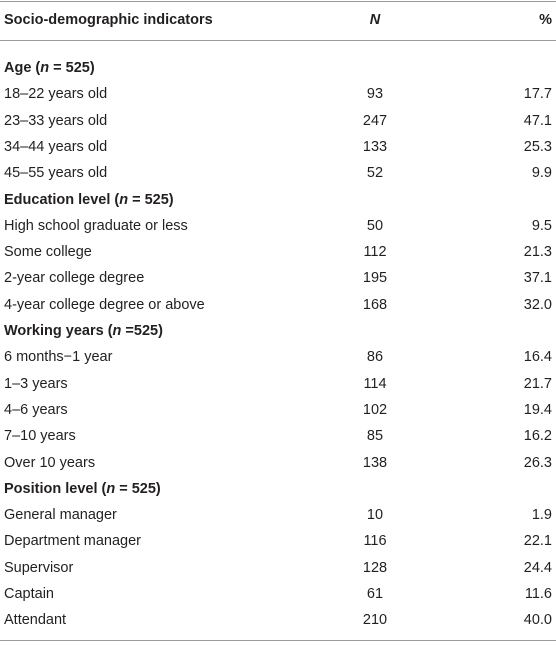  What do you see at coordinates (73, 541) in the screenshot?
I see `row-label: Department manager` at bounding box center [73, 541].